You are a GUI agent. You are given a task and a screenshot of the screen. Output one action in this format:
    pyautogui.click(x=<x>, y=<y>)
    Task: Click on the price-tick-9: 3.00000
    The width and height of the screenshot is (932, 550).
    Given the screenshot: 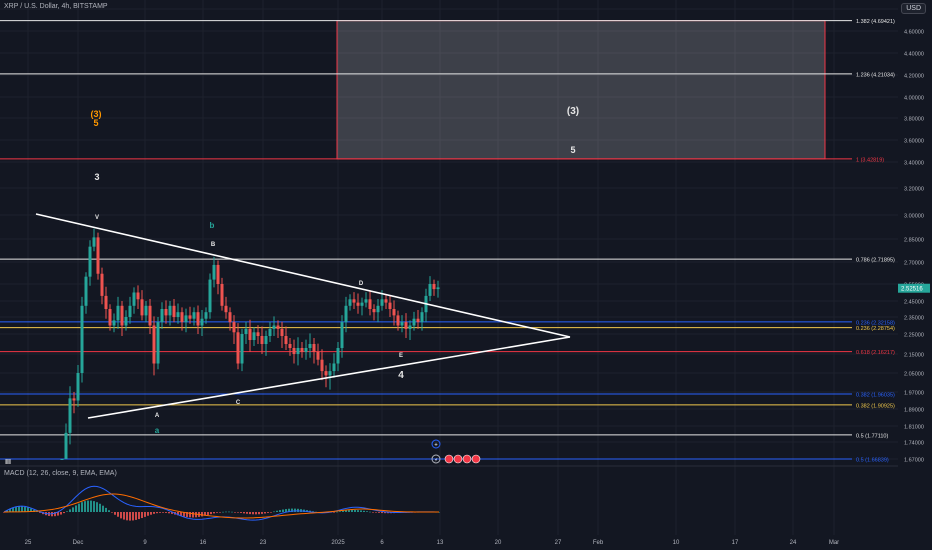 What is the action you would take?
    pyautogui.click(x=914, y=217)
    